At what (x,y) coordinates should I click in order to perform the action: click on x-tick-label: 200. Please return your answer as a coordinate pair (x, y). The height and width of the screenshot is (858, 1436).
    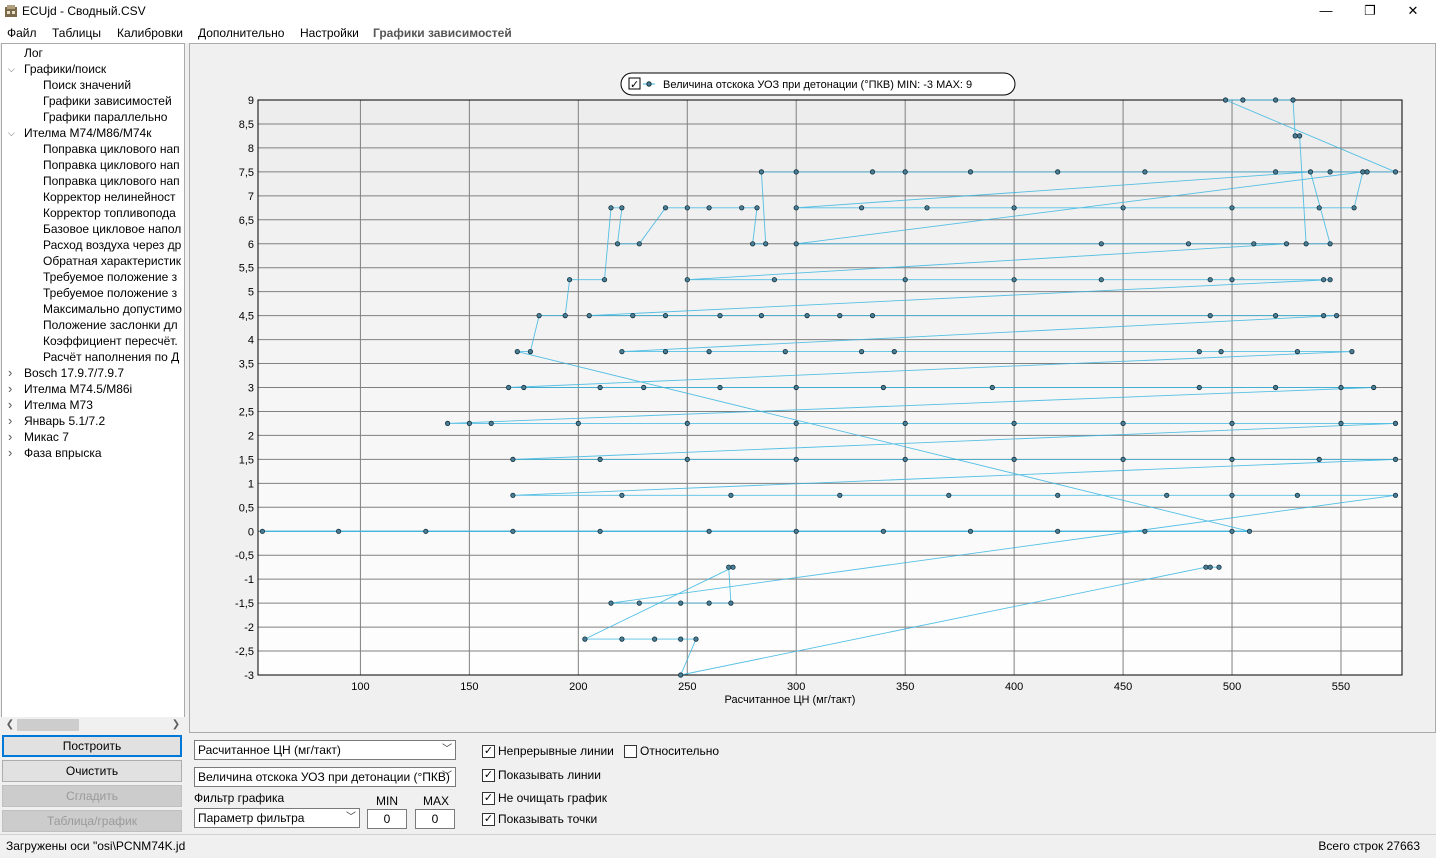
    Looking at the image, I should click on (578, 687).